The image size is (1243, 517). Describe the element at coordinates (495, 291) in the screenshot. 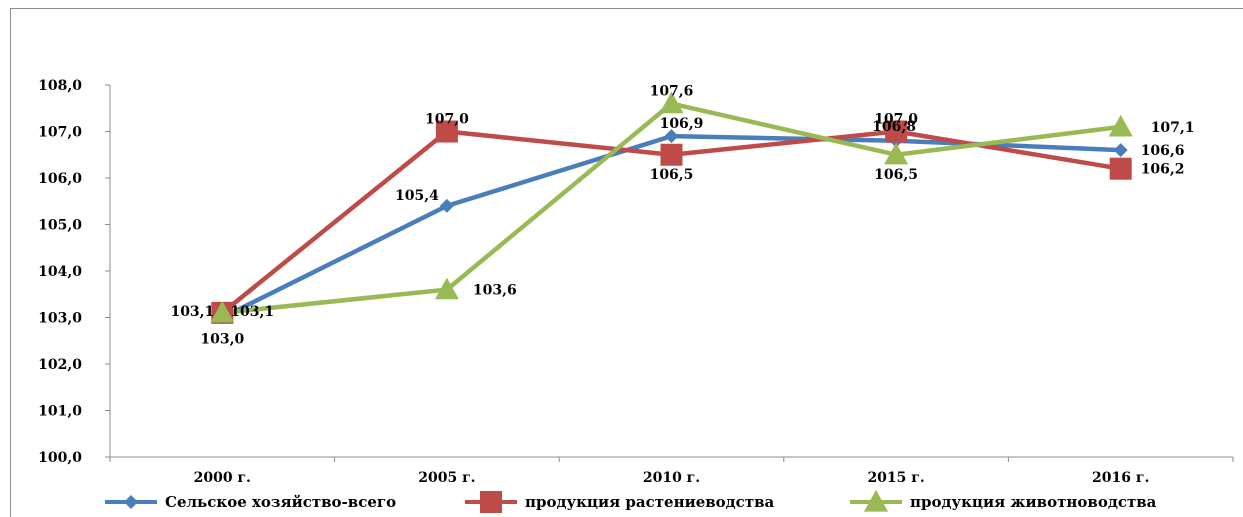

I see `data-label: 103,6` at that location.